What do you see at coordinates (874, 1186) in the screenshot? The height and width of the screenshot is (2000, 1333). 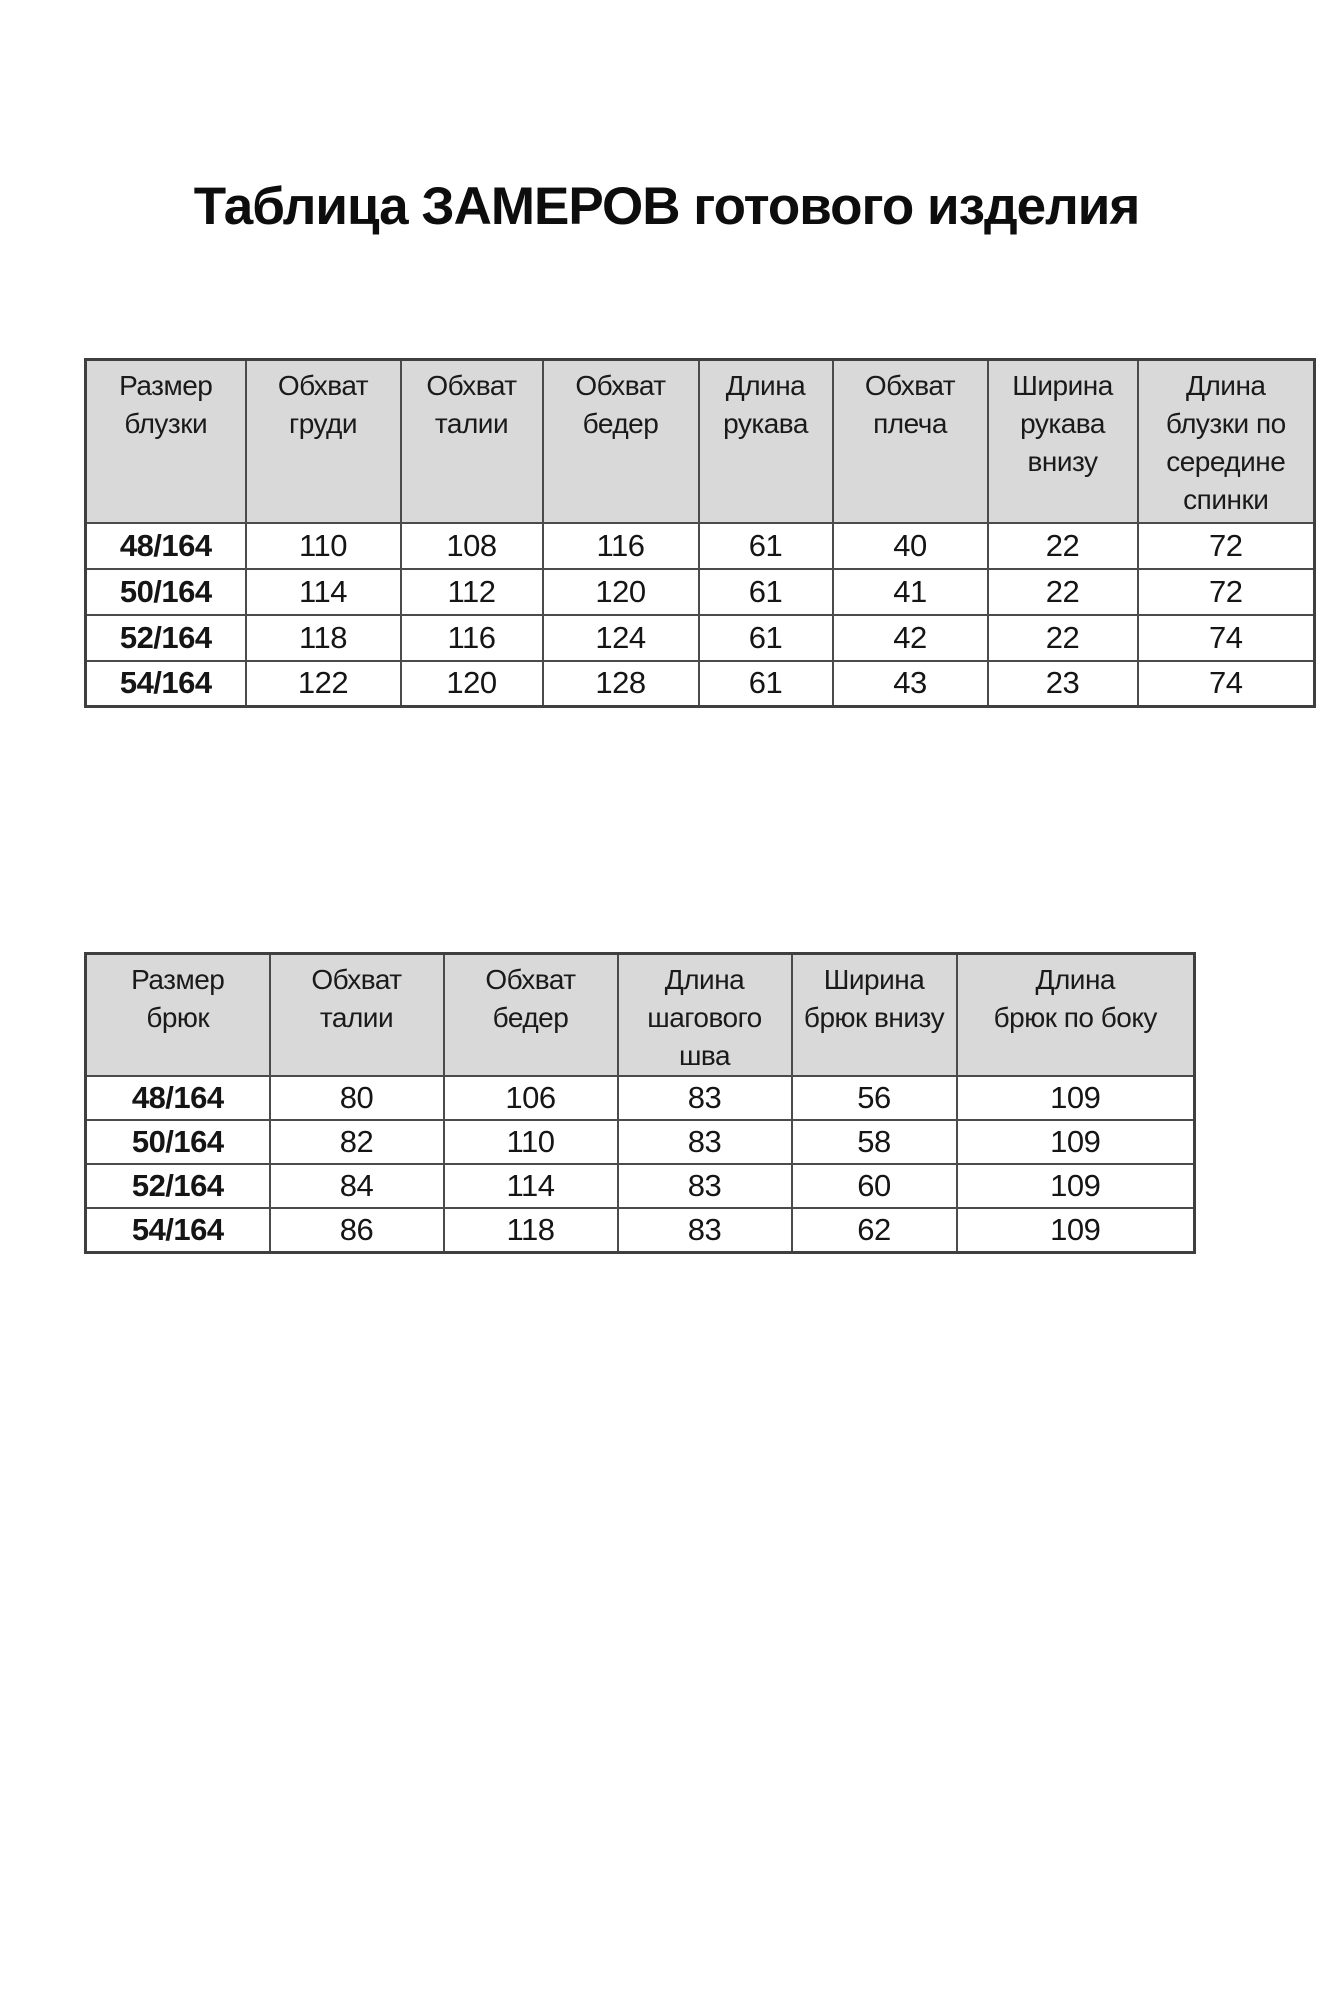 I see `value-cell: 60` at bounding box center [874, 1186].